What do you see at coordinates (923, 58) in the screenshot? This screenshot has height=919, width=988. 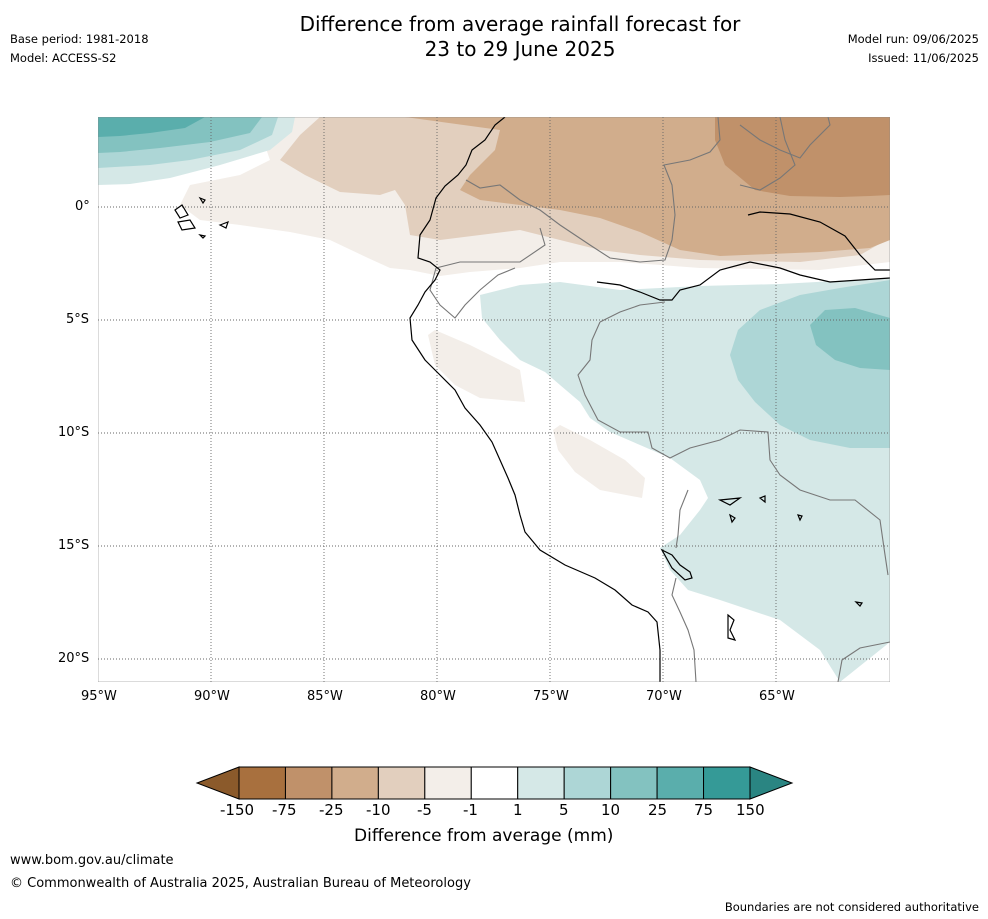 I see `issued-date-text: Issued: 11/06/2025` at bounding box center [923, 58].